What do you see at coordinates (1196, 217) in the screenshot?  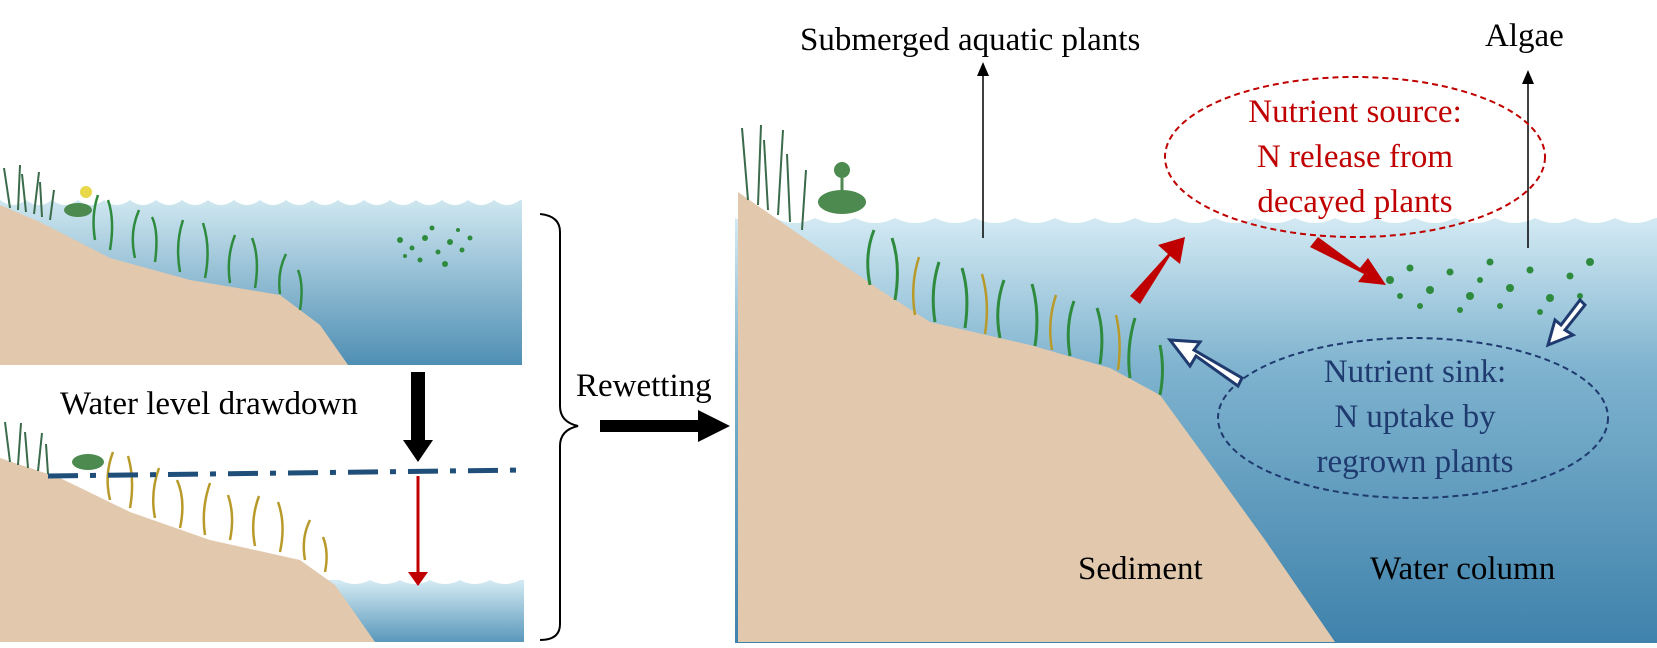 I see `rewetted-water-waves` at bounding box center [1196, 217].